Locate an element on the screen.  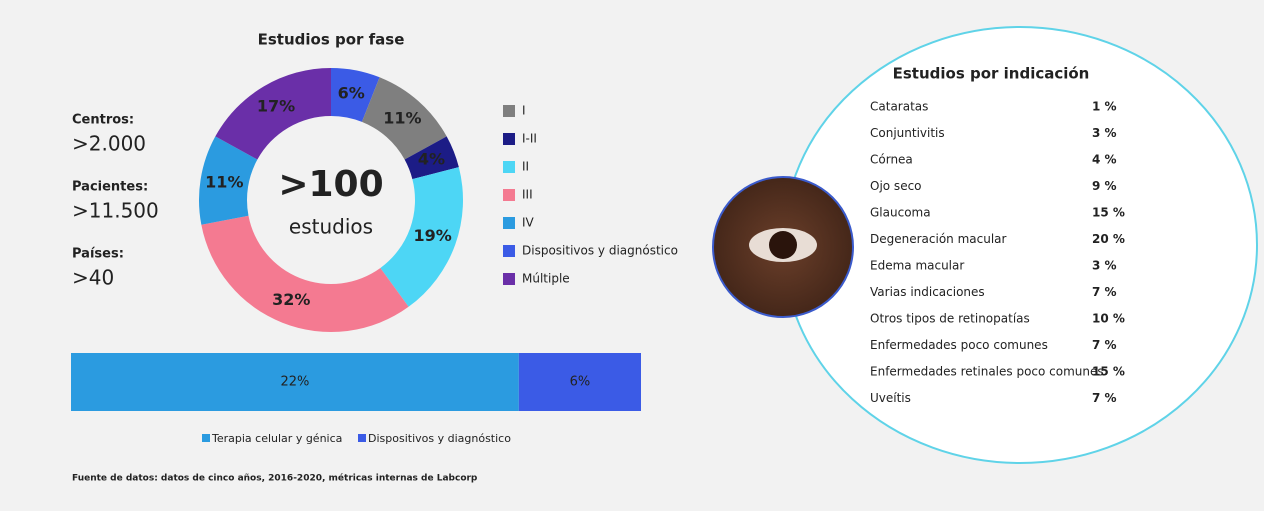
donut-center-label: estudios is located at coordinates (331, 227).